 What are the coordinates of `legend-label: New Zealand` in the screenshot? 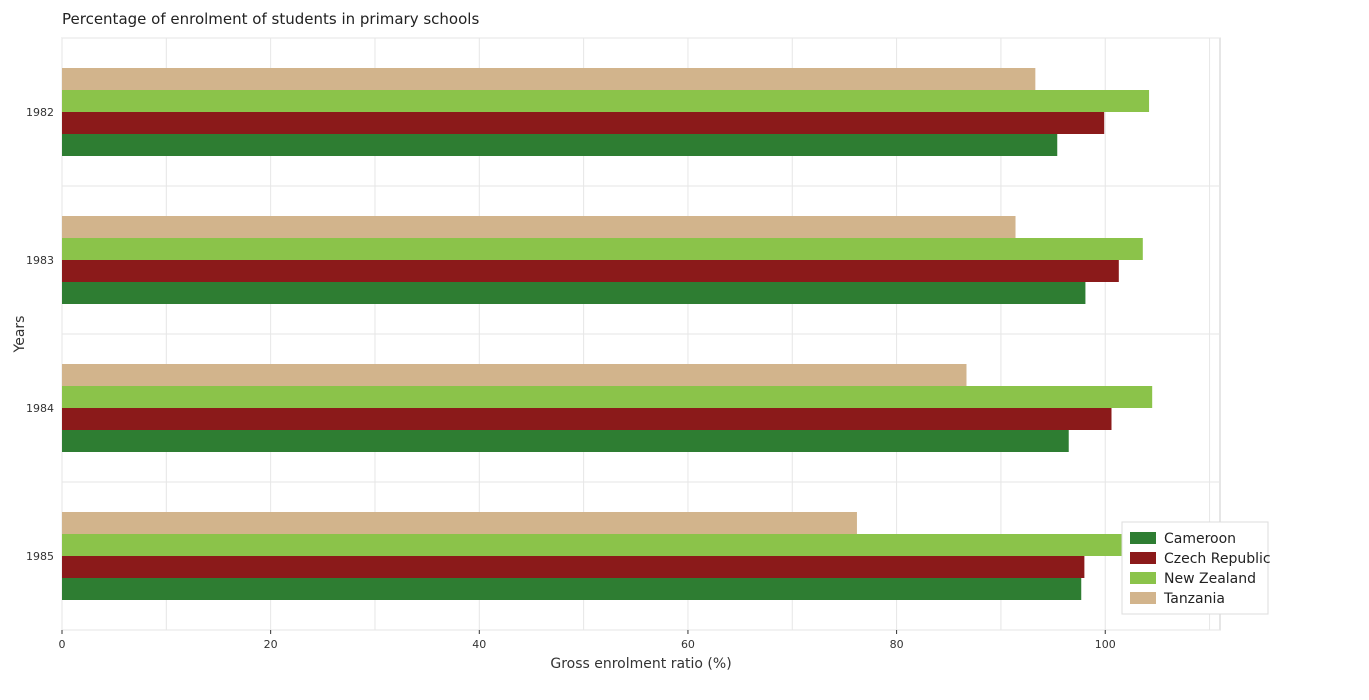 It's located at (1210, 579).